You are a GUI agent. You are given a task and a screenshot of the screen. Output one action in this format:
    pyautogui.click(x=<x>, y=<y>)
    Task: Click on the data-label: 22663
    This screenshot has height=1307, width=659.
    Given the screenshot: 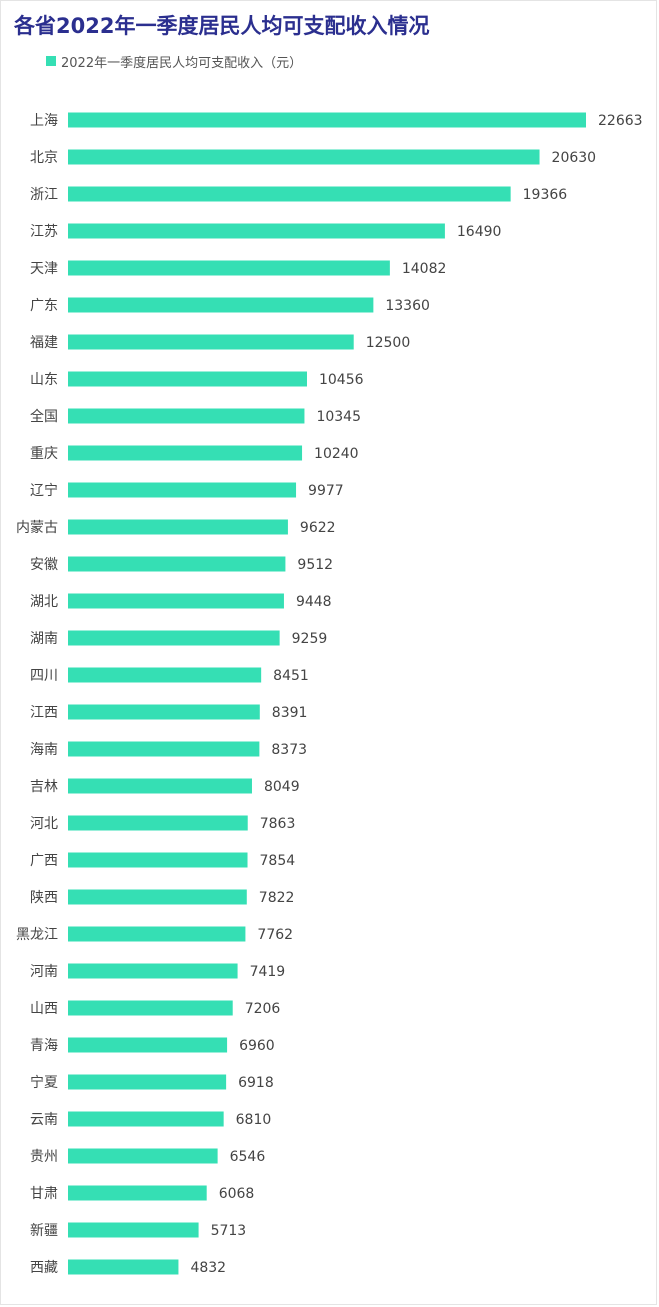 What is the action you would take?
    pyautogui.click(x=620, y=121)
    